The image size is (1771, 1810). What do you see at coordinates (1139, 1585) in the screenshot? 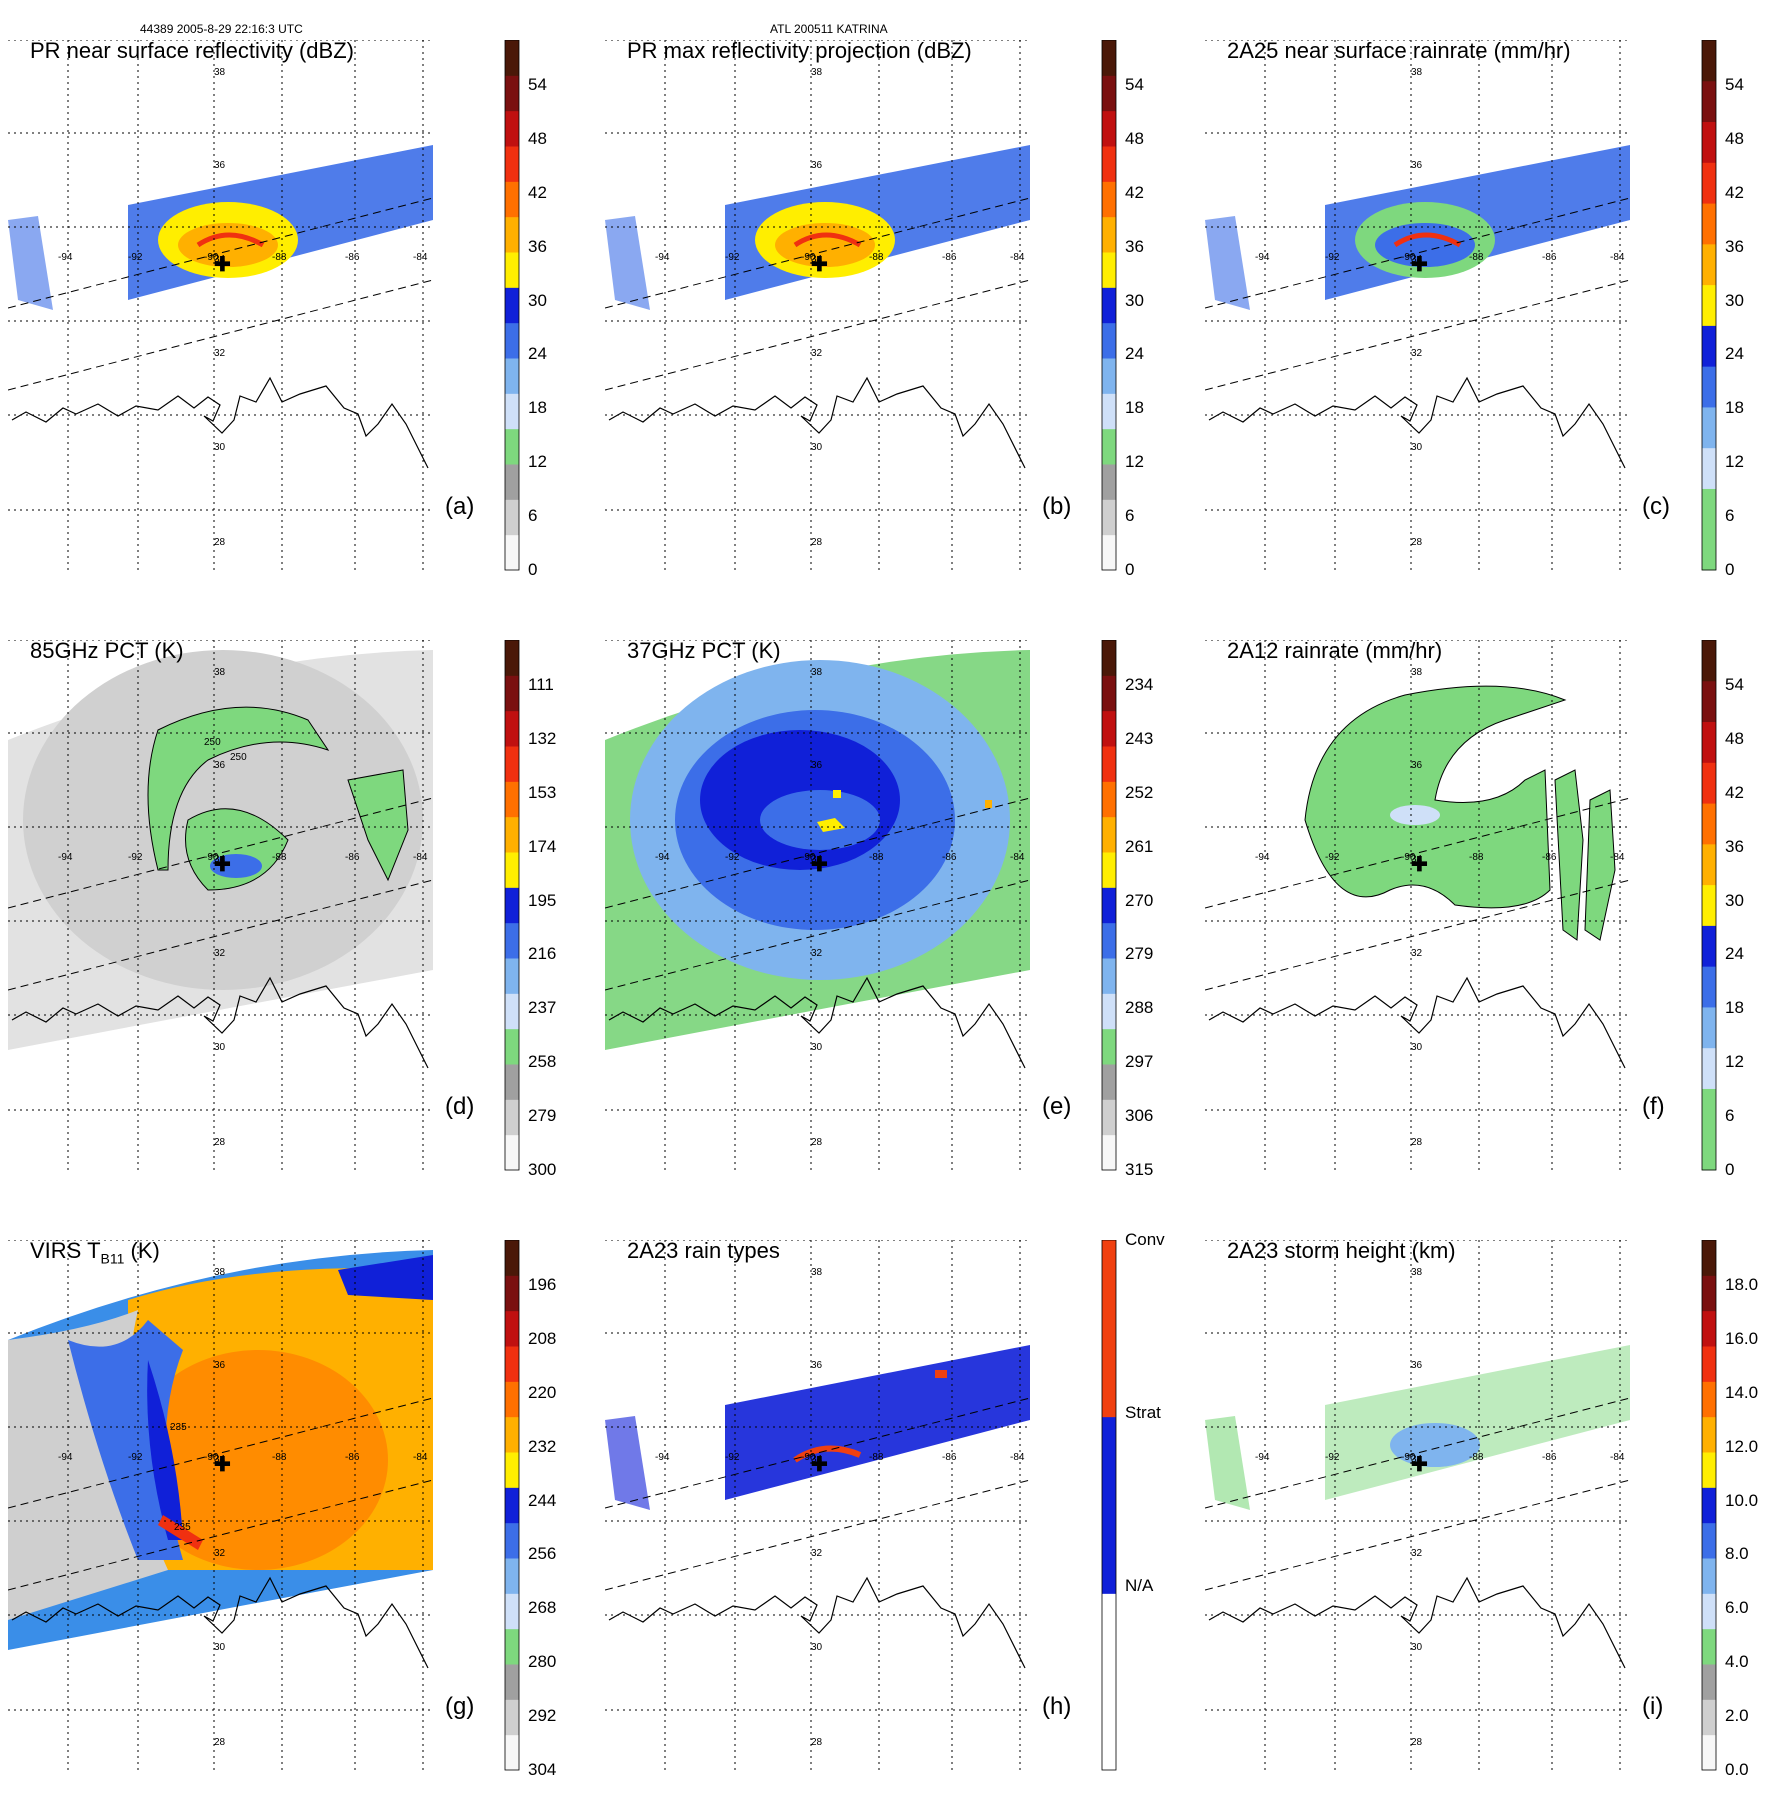
I see `colorbar-tick: N/A` at bounding box center [1139, 1585].